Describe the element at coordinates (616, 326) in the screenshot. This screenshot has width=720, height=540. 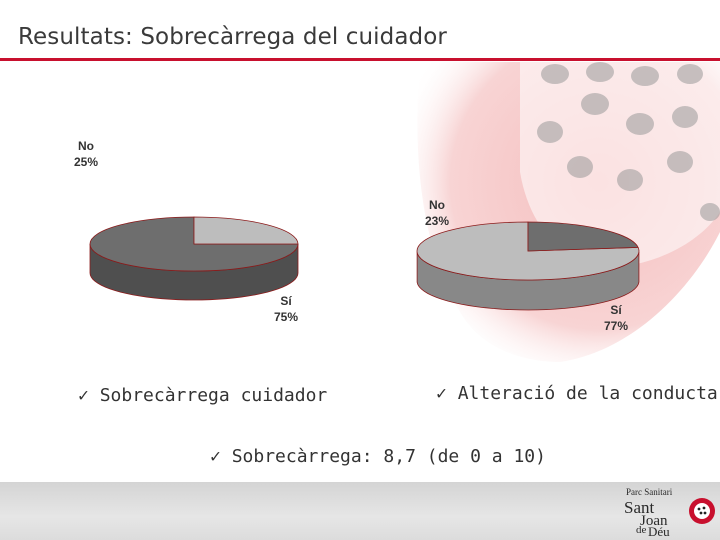
I see `pie2-label-si-pct: 77%` at that location.